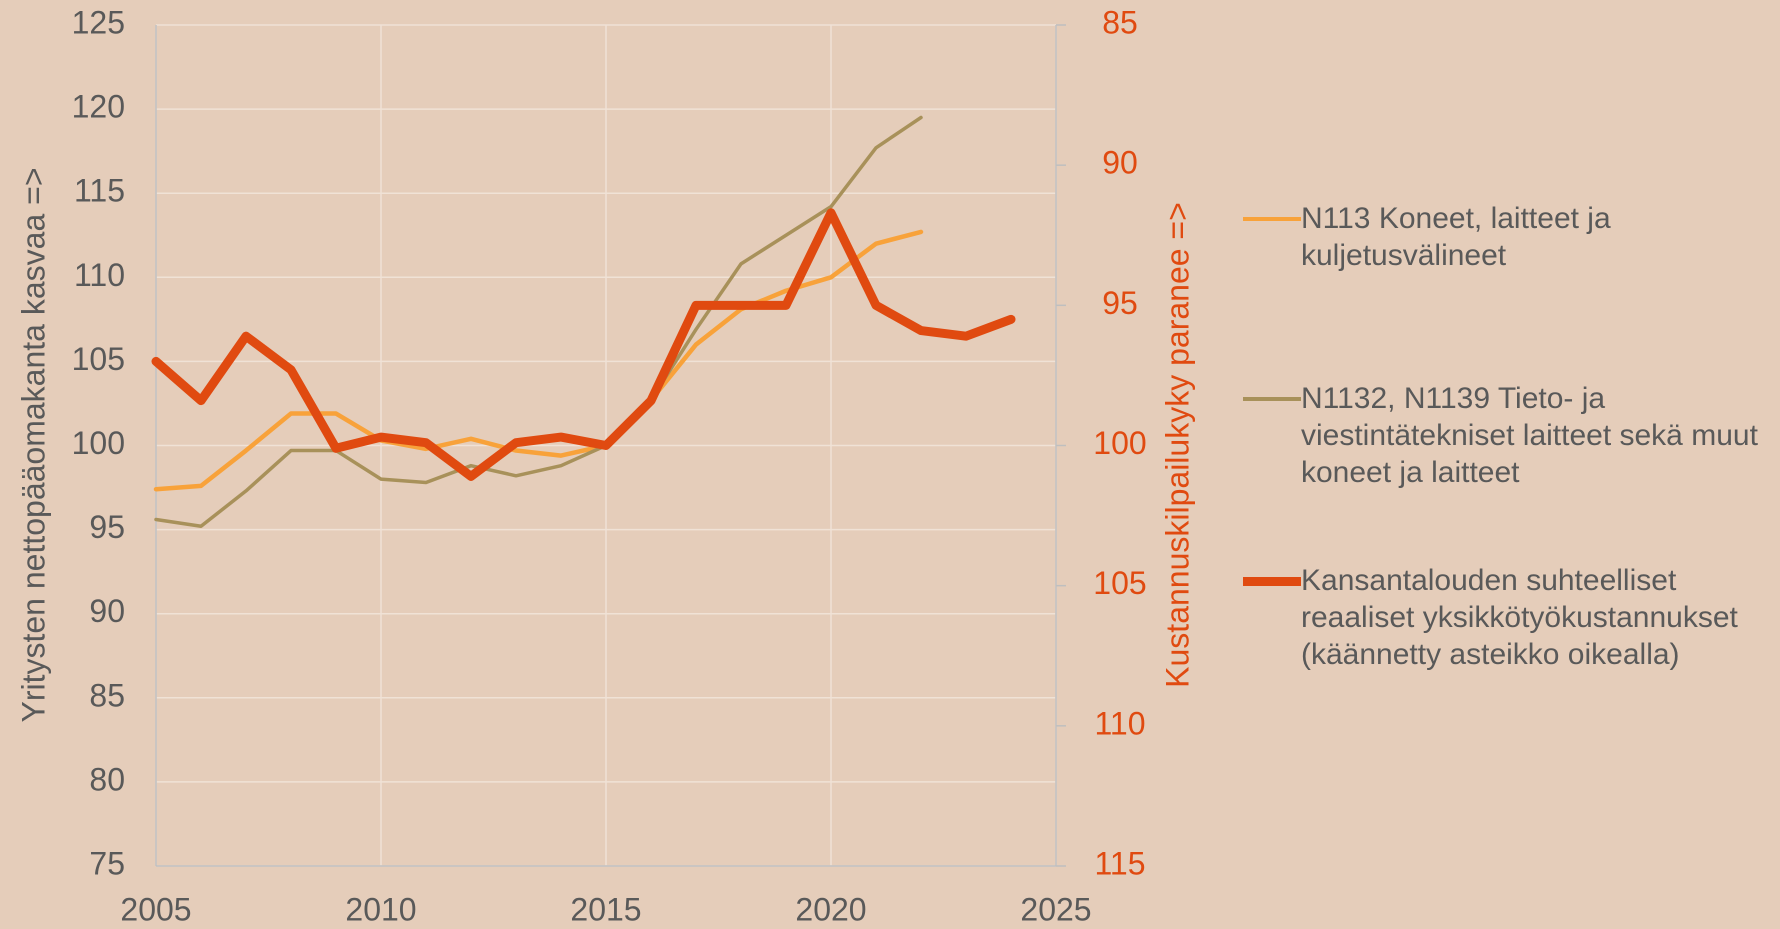 The image size is (1780, 929). What do you see at coordinates (155, 909) in the screenshot?
I see `x-tick-label: 2005` at bounding box center [155, 909].